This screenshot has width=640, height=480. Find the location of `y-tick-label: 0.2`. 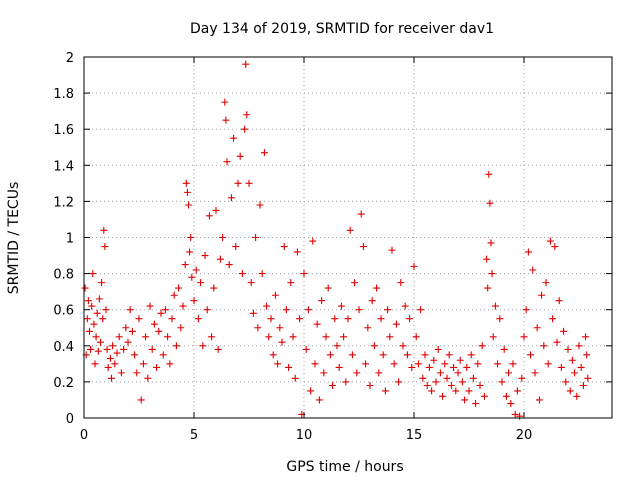

y-tick-label: 0.2 is located at coordinates (63, 383).